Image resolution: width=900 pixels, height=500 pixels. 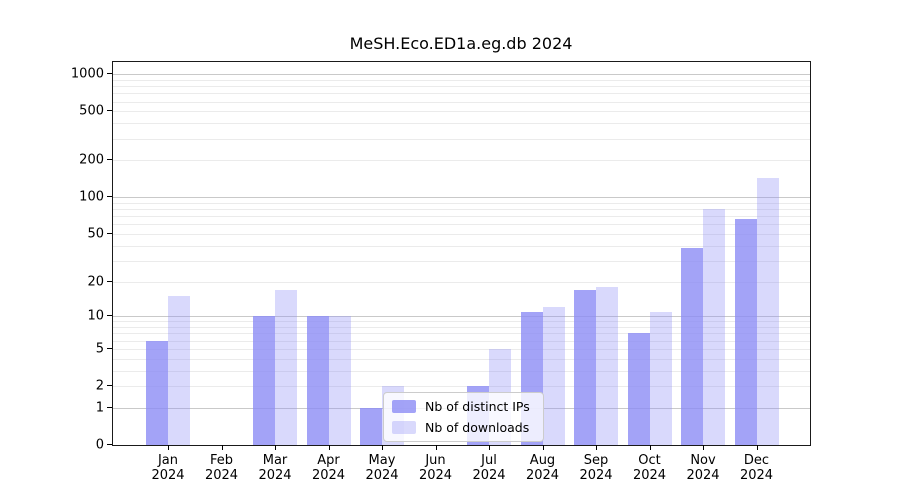 I want to click on y-tick-label-1000: 1000, so click(x=87, y=74).